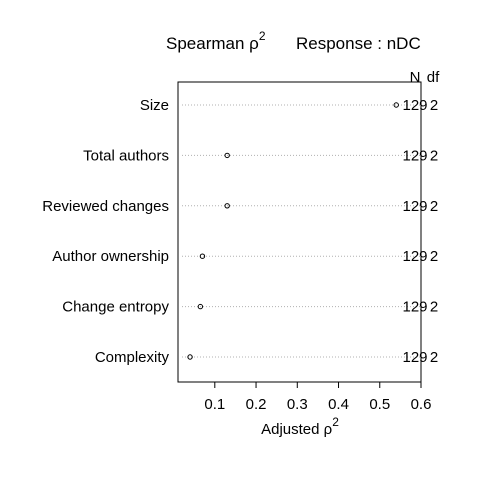 Image resolution: width=480 pixels, height=480 pixels. What do you see at coordinates (212, 43) in the screenshot?
I see `title-left: Spearman ρ` at bounding box center [212, 43].